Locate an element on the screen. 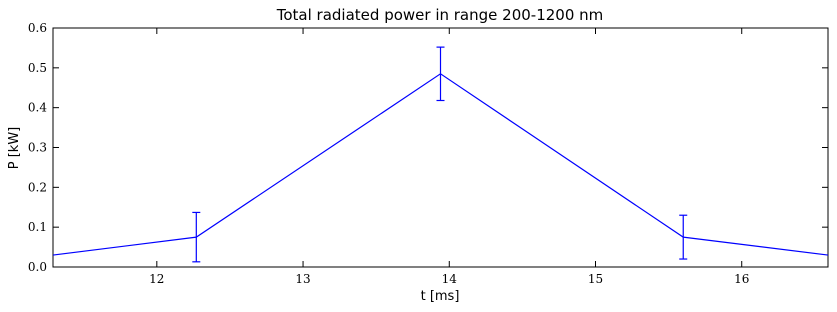 This screenshot has height=312, width=837. y-tick-label: 0.6 is located at coordinates (37, 28).